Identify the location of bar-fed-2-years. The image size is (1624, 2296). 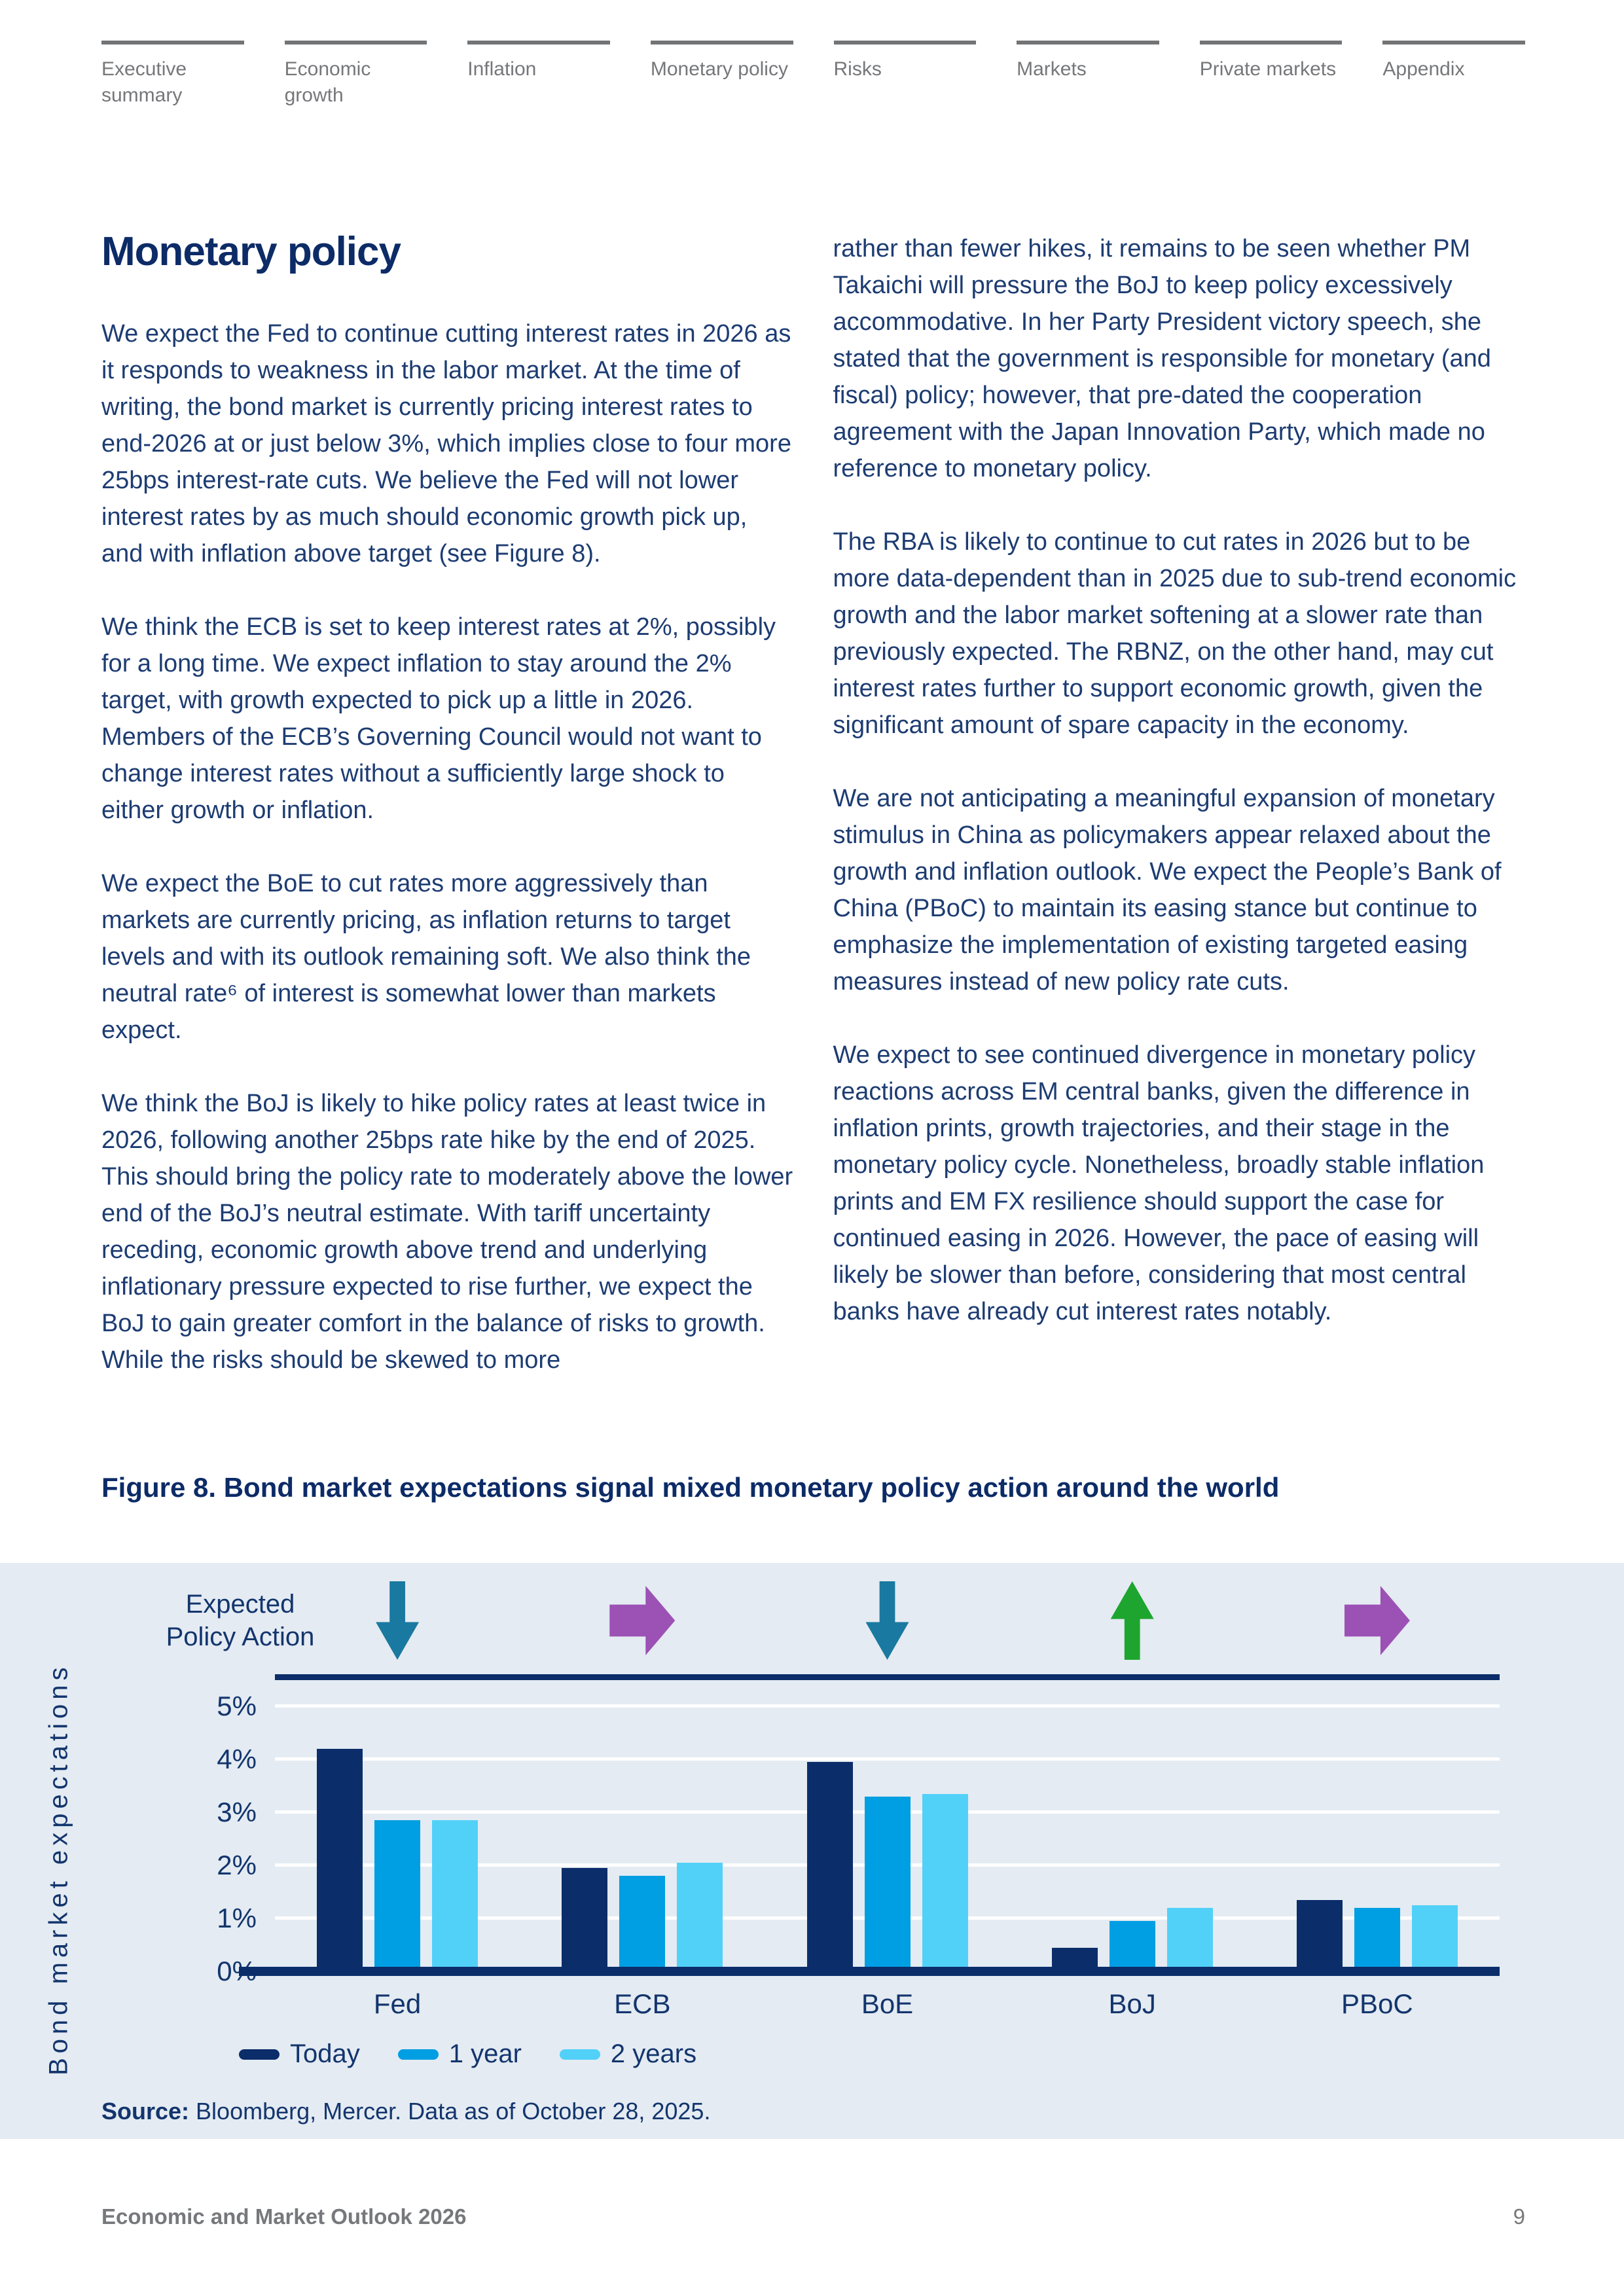
(455, 1895).